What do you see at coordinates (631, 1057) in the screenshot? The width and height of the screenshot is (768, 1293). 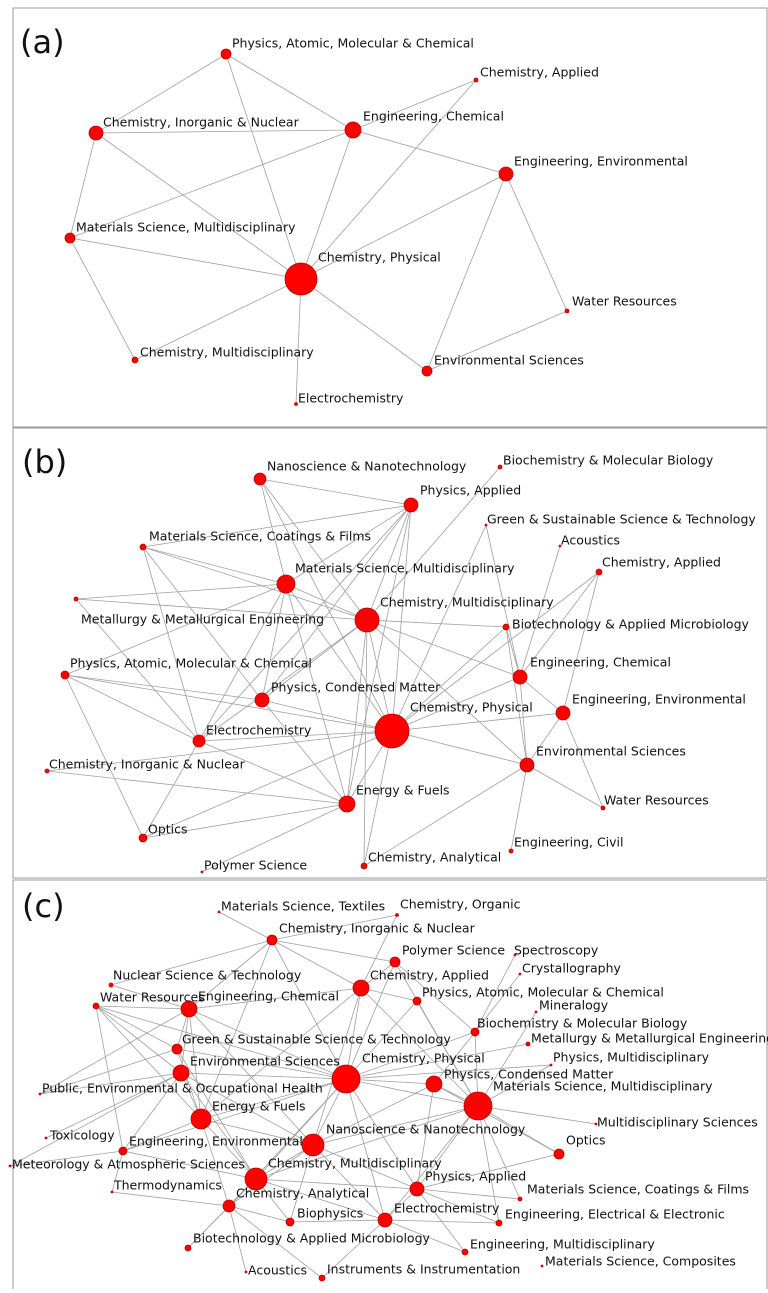 I see `node-label: Physics, Multidisciplinary` at bounding box center [631, 1057].